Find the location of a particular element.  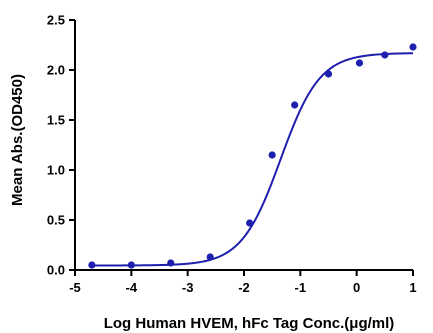

y-axis-title: Mean Abs.(OD450) is located at coordinates (17, 140).